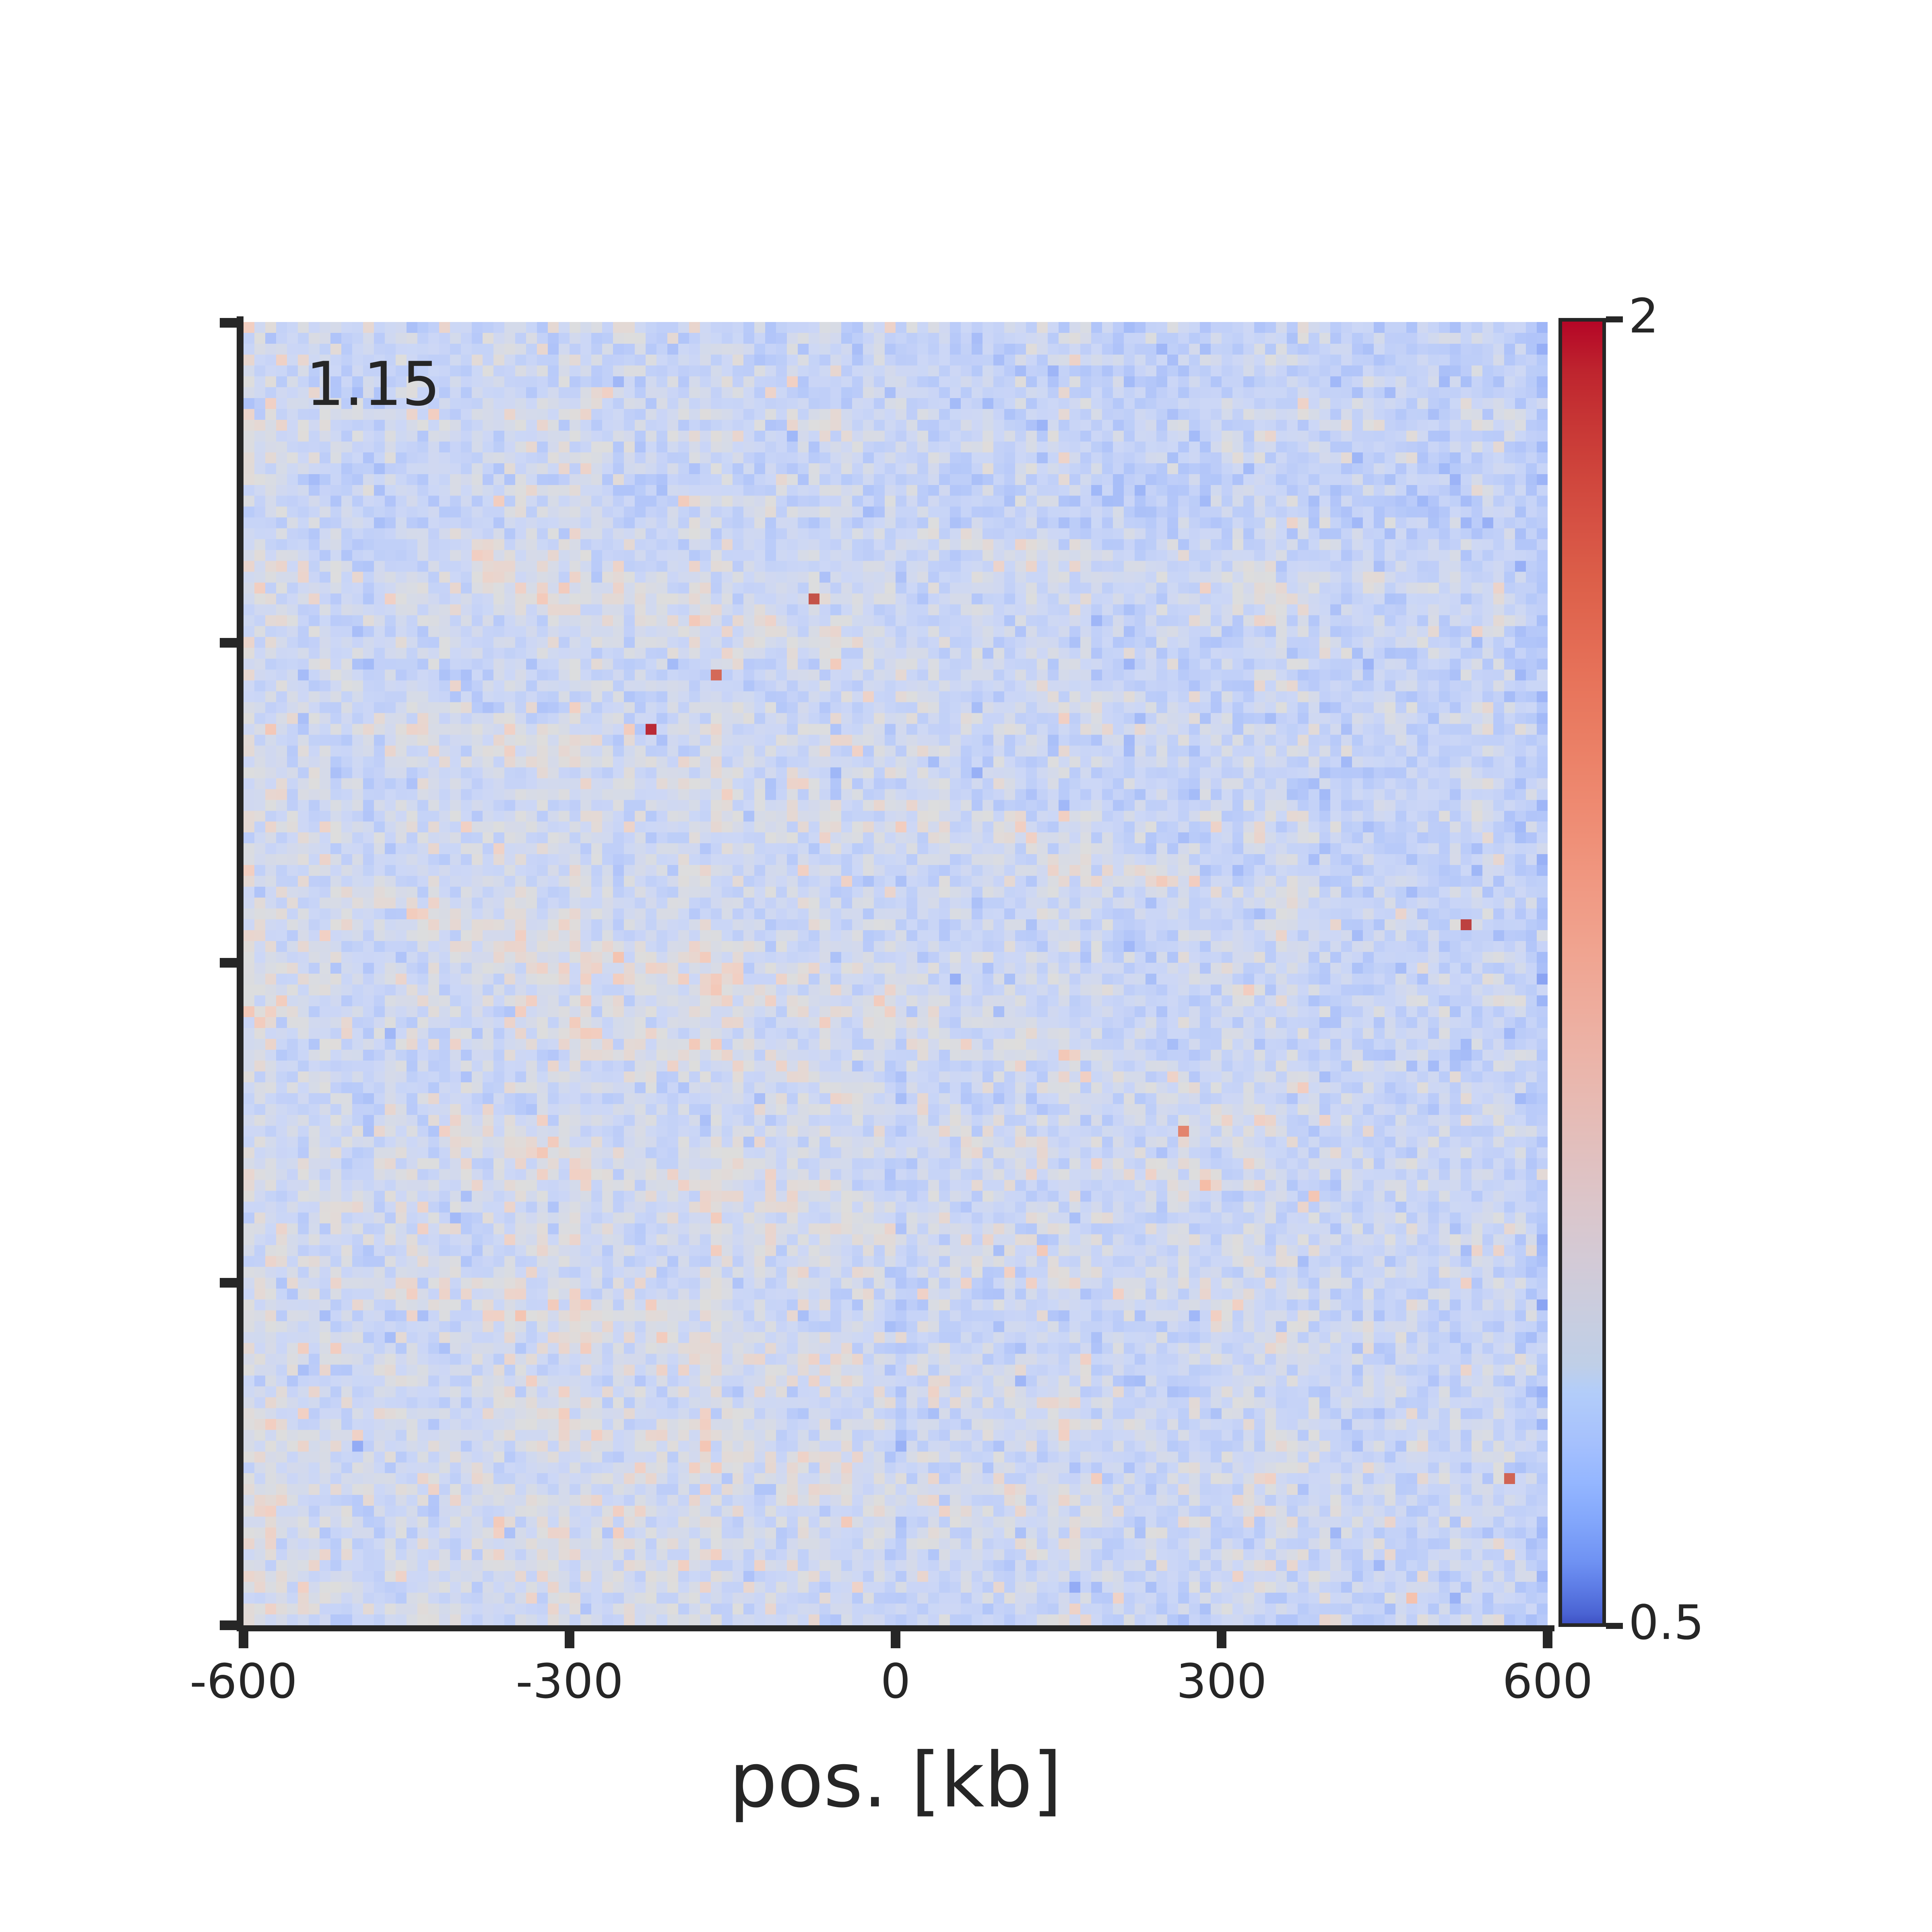  I want to click on axis-spine-left, so click(240, 973).